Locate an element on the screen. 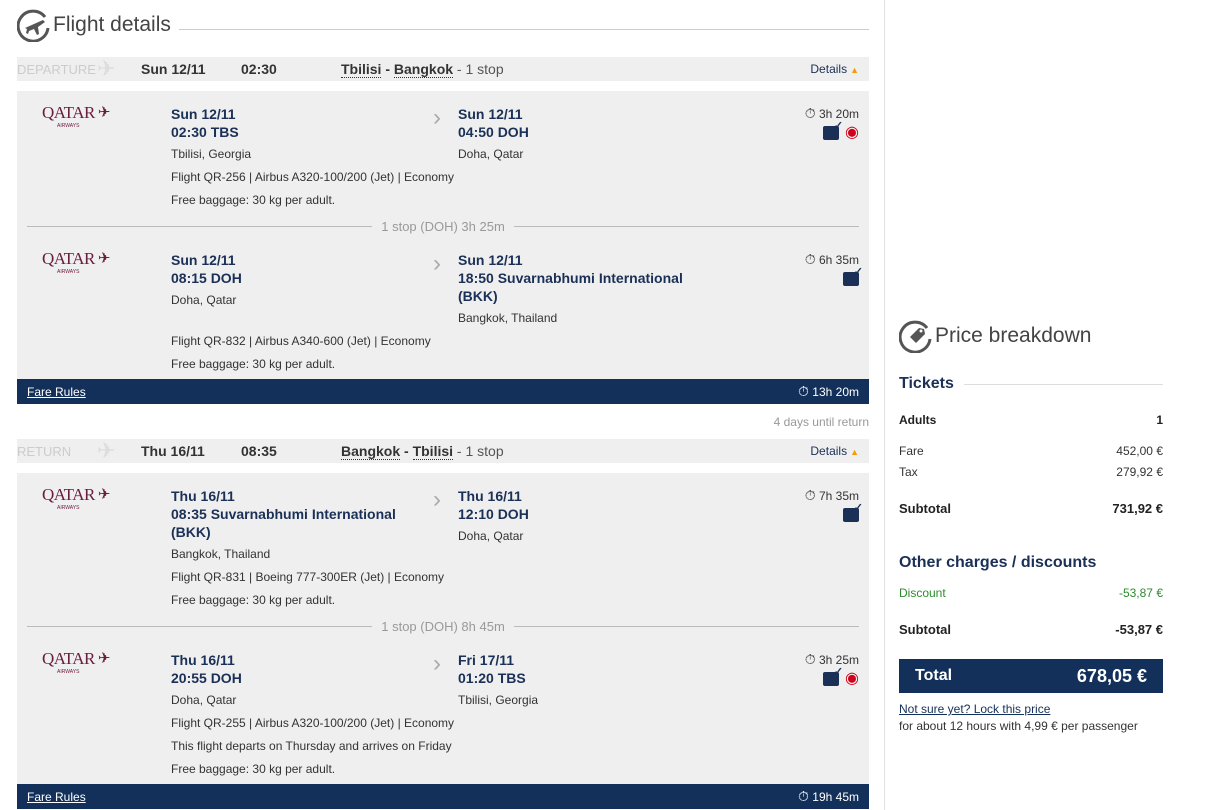  fare-rules-bar: Fare Rules ⏱ 19h 45m is located at coordinates (443, 796).